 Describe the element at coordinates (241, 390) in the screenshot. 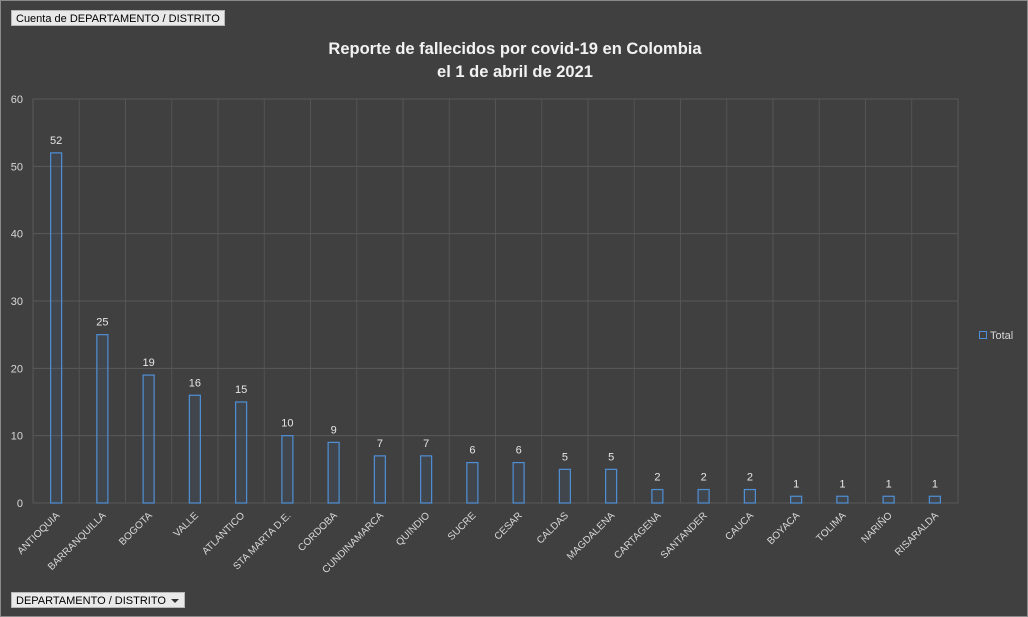

I see `data-label: 15` at that location.